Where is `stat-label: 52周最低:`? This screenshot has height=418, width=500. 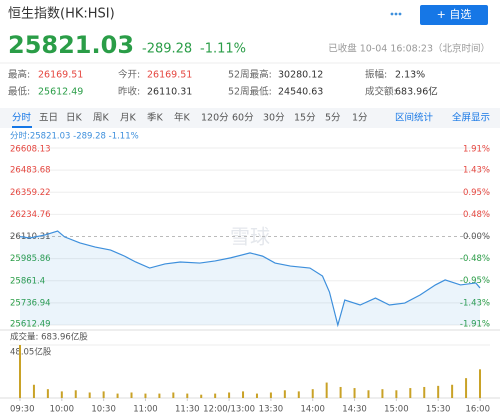
stat-label: 52周最低: is located at coordinates (250, 92).